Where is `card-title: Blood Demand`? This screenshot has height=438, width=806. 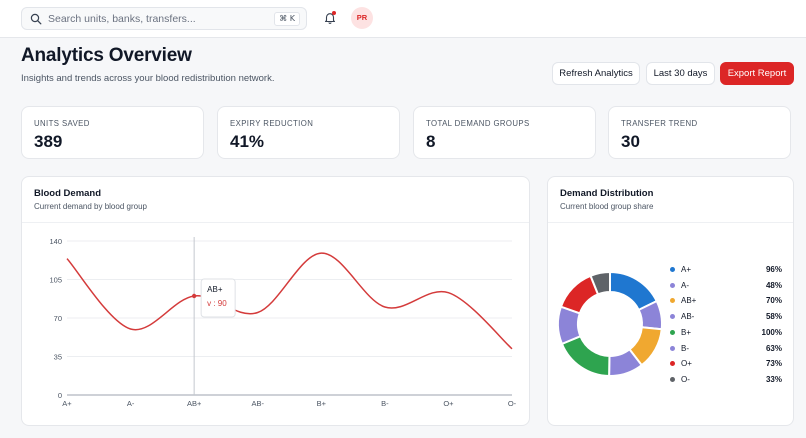 card-title: Blood Demand is located at coordinates (68, 193).